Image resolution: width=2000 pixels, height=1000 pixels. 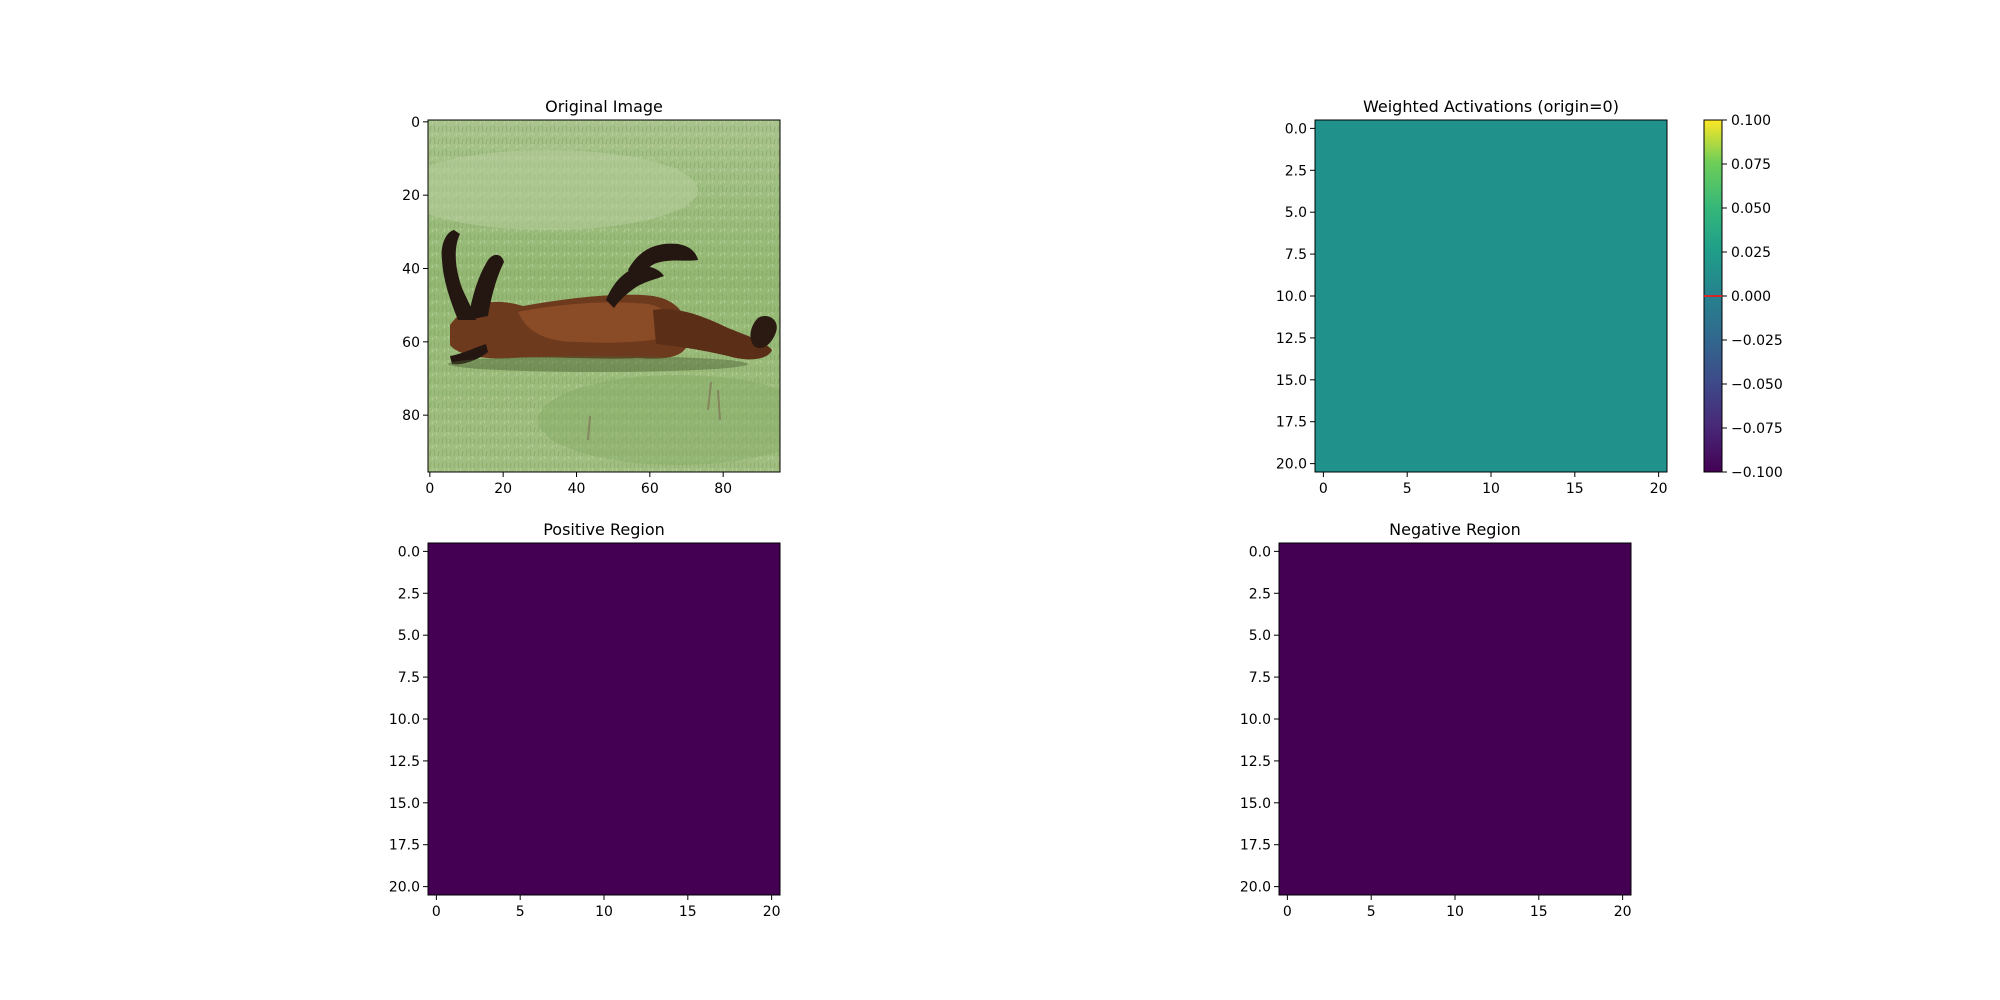 What do you see at coordinates (1455, 529) in the screenshot?
I see `panel-title: Negative Region` at bounding box center [1455, 529].